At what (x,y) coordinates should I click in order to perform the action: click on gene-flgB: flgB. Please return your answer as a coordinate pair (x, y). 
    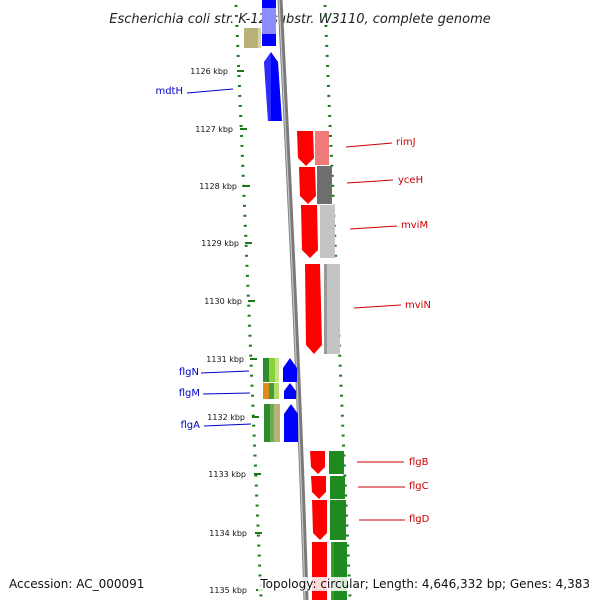
    Looking at the image, I should click on (369, 462).